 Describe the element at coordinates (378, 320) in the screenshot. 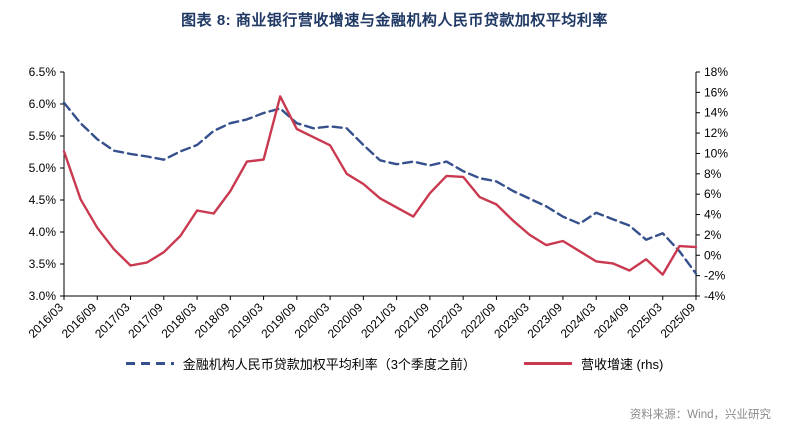

I see `x-axis-tick-label: 2021/03` at that location.